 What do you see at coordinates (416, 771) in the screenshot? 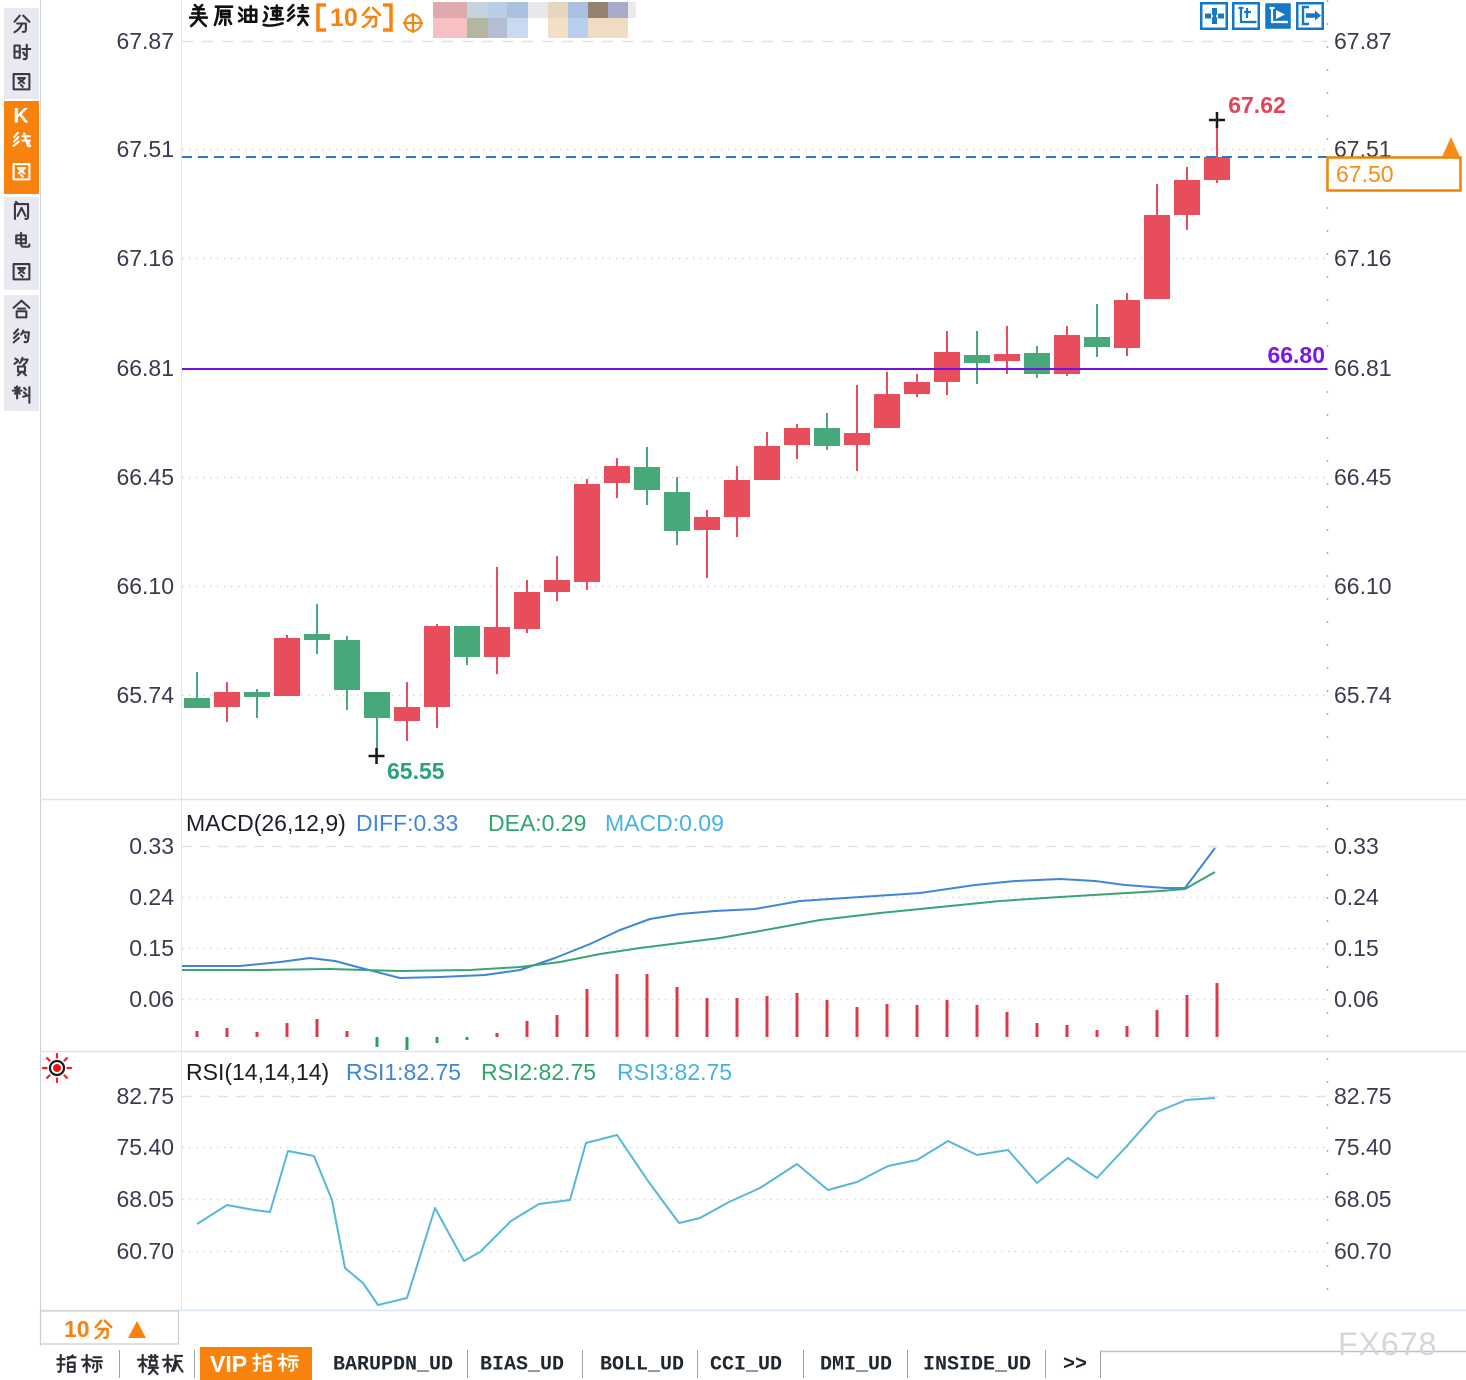
I see `svg-text: 65.55` at bounding box center [416, 771].